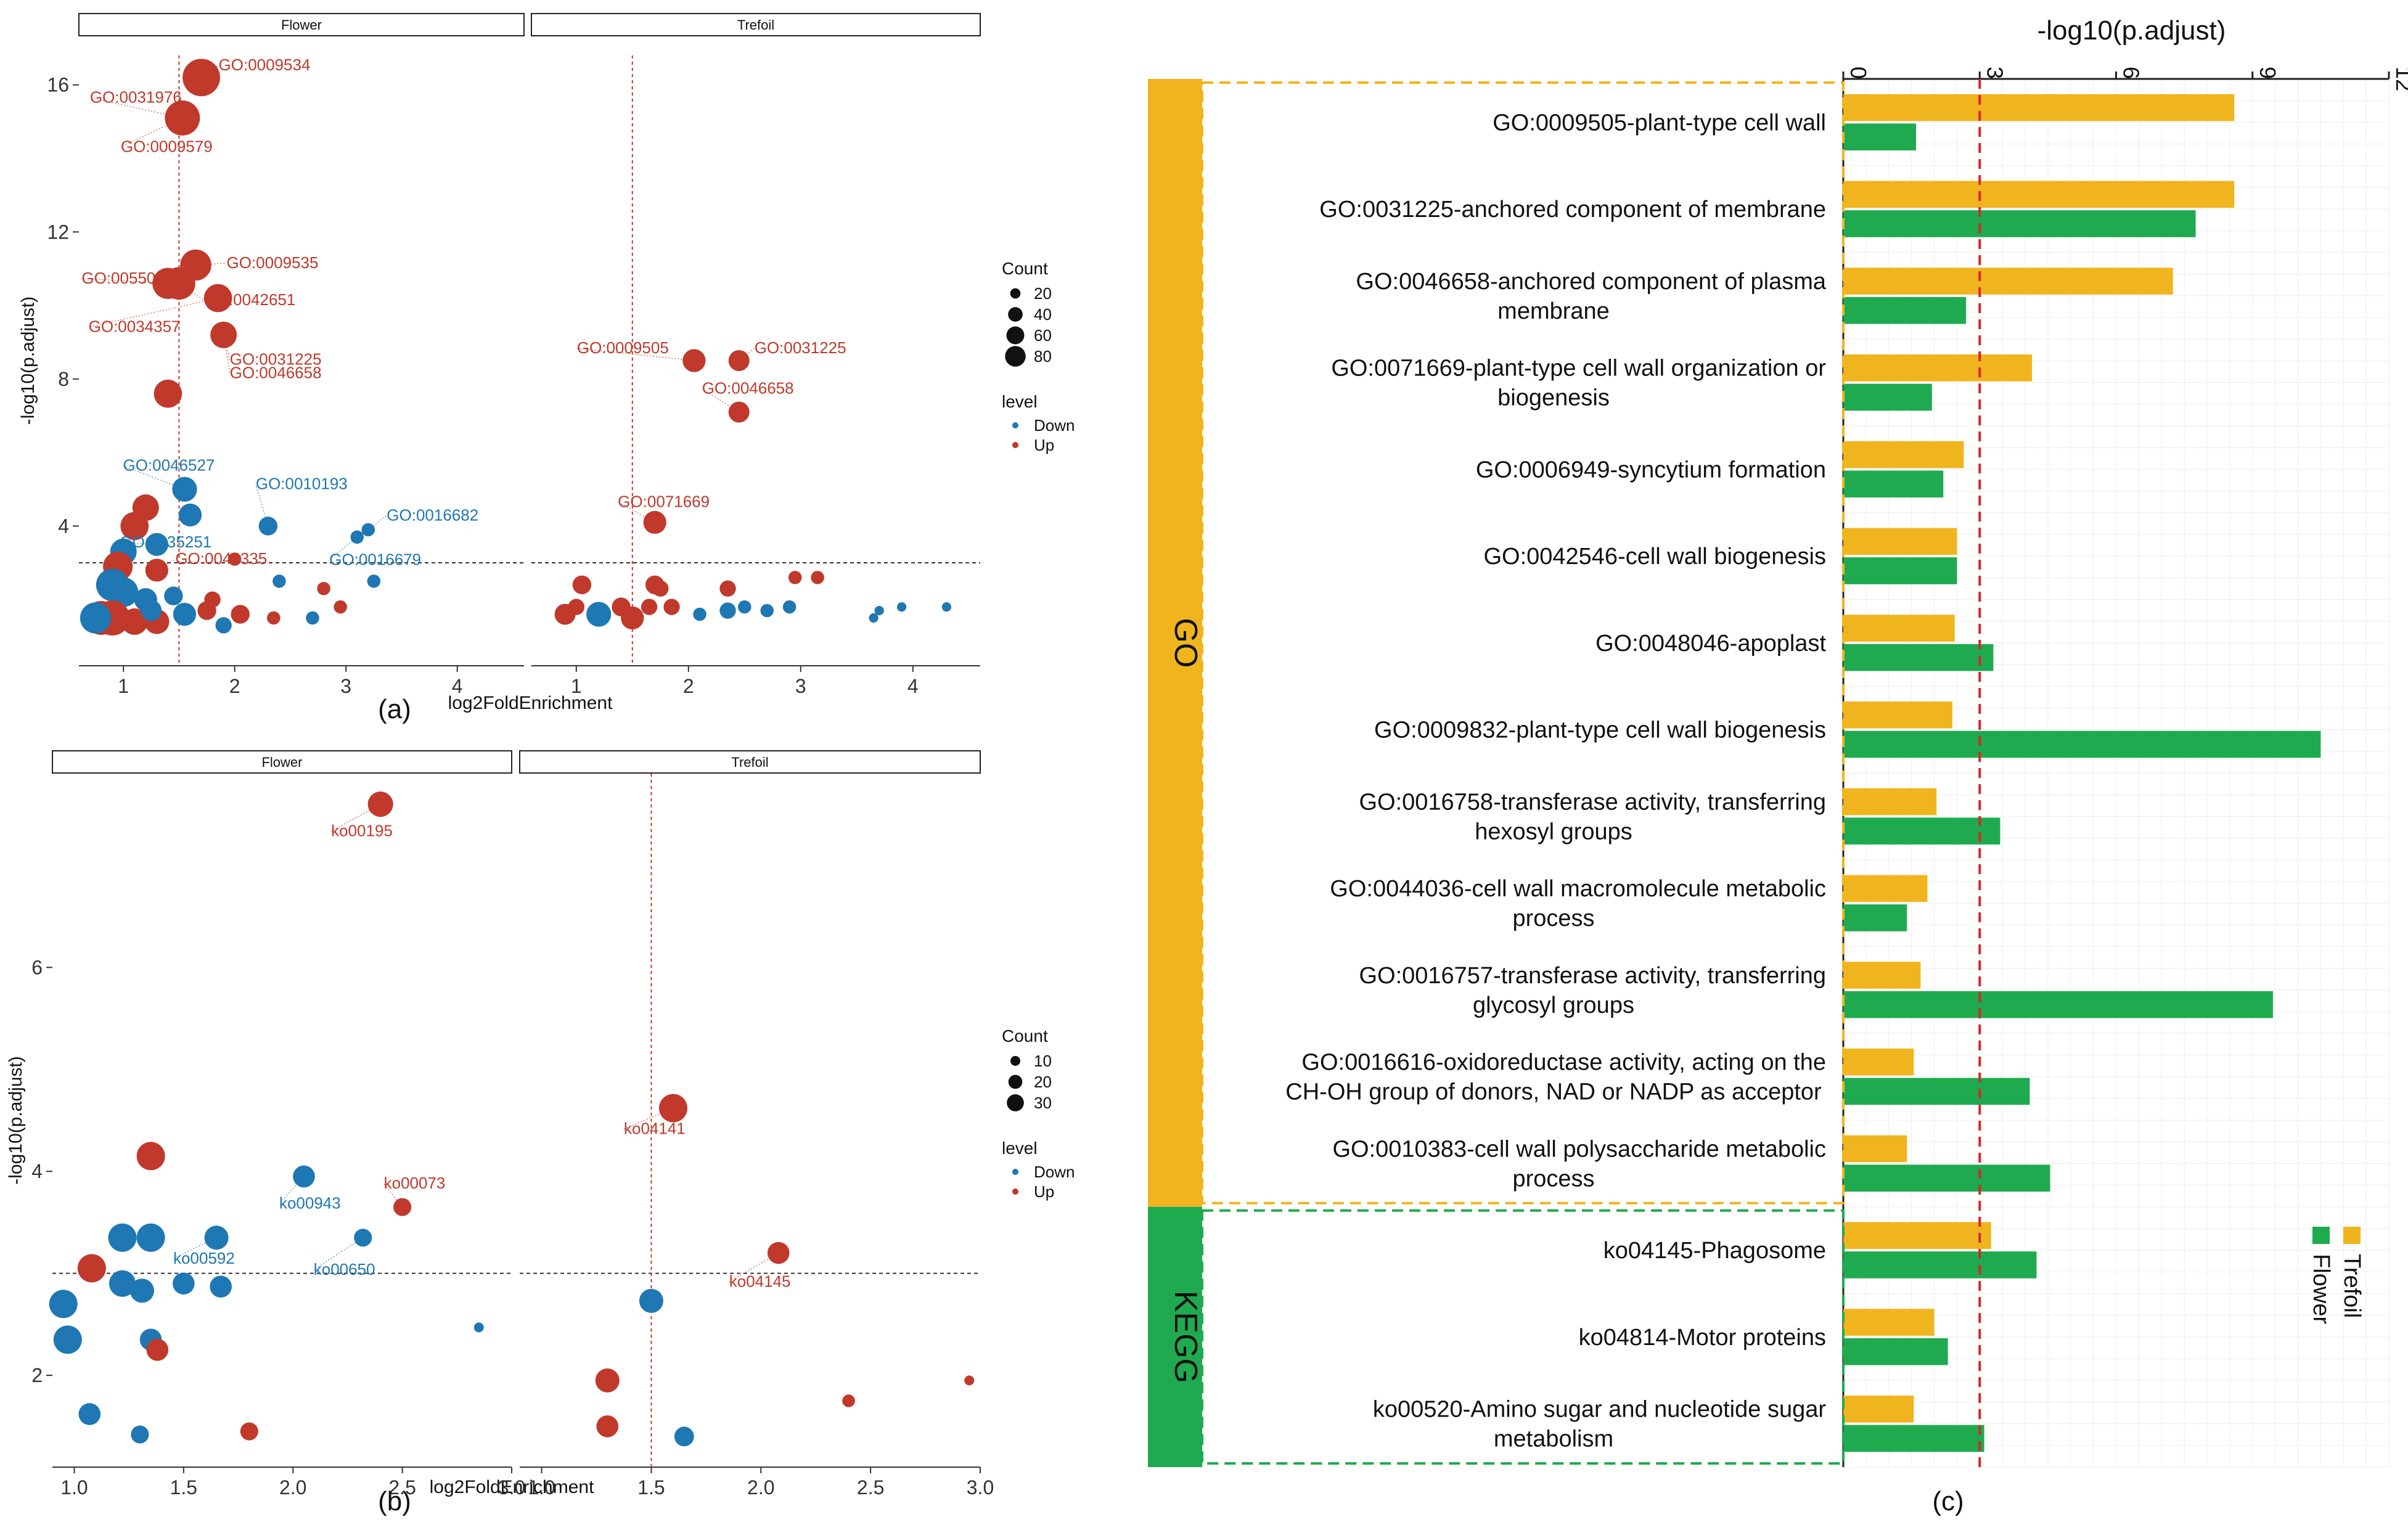  What do you see at coordinates (1523, 1337) in the screenshot?
I see `group-box-kegg` at bounding box center [1523, 1337].